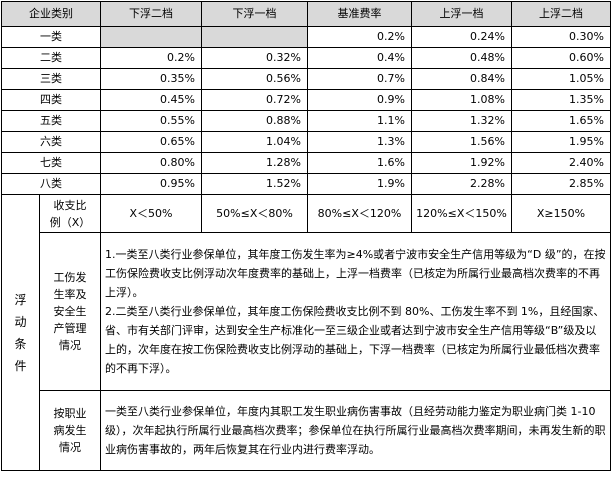 This screenshot has height=488, width=612. Describe the element at coordinates (359, 163) in the screenshot. I see `rate-cell: 1.6%` at that location.